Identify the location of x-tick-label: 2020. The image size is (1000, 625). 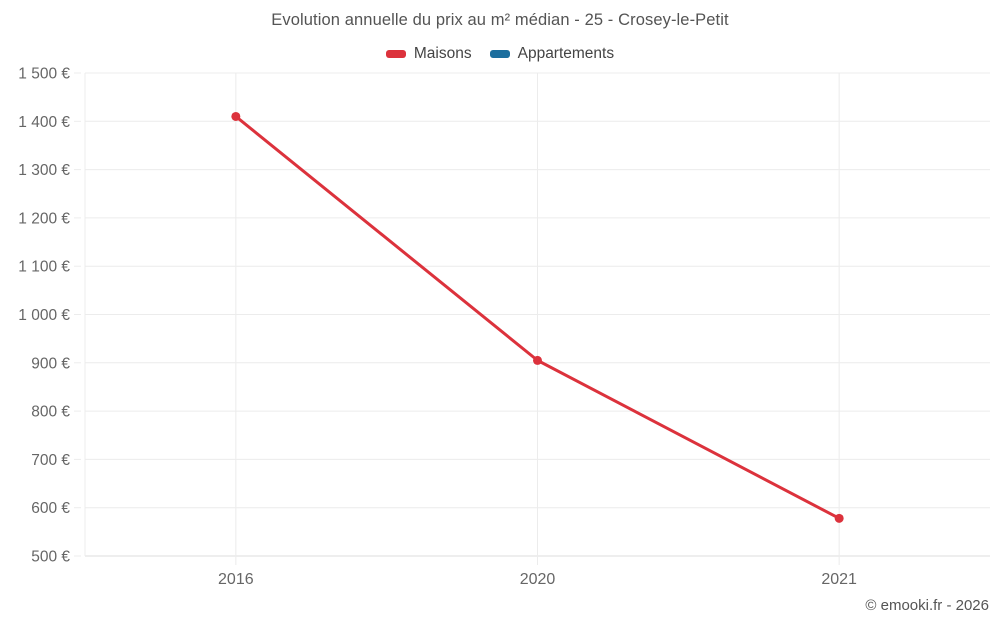
(538, 579).